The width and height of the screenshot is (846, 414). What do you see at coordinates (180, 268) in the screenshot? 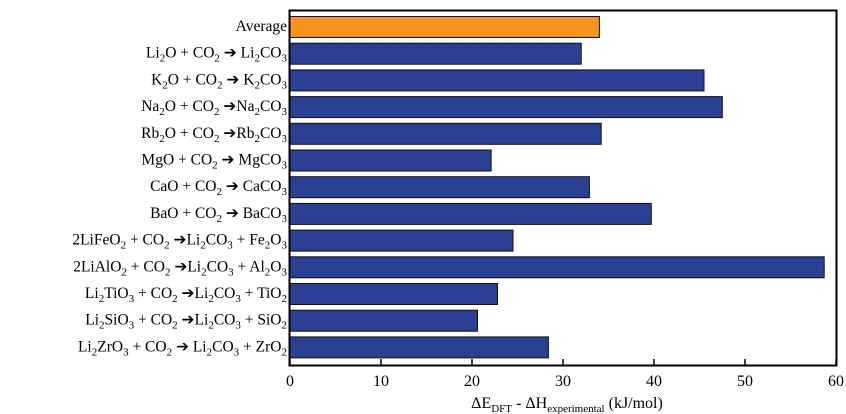
I see `category-label-lialo2: 2LiAlO2 + CO2 ➔Li2CO3 + Al2O3` at bounding box center [180, 268].